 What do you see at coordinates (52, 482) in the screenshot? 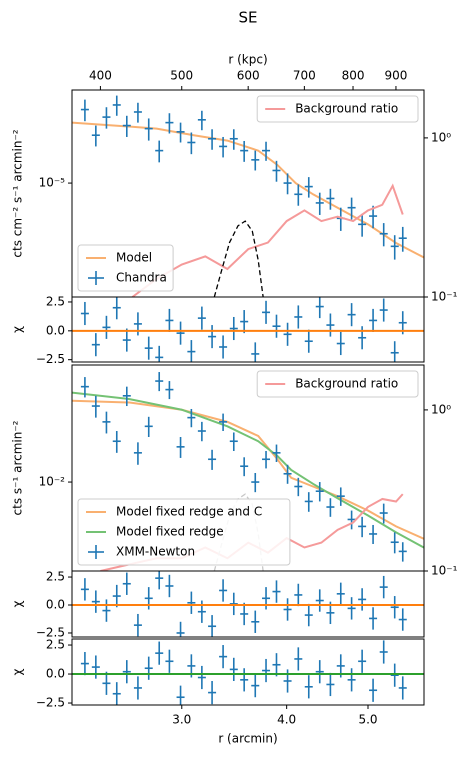
I see `y-tick-label: 10⁻²` at bounding box center [52, 482].